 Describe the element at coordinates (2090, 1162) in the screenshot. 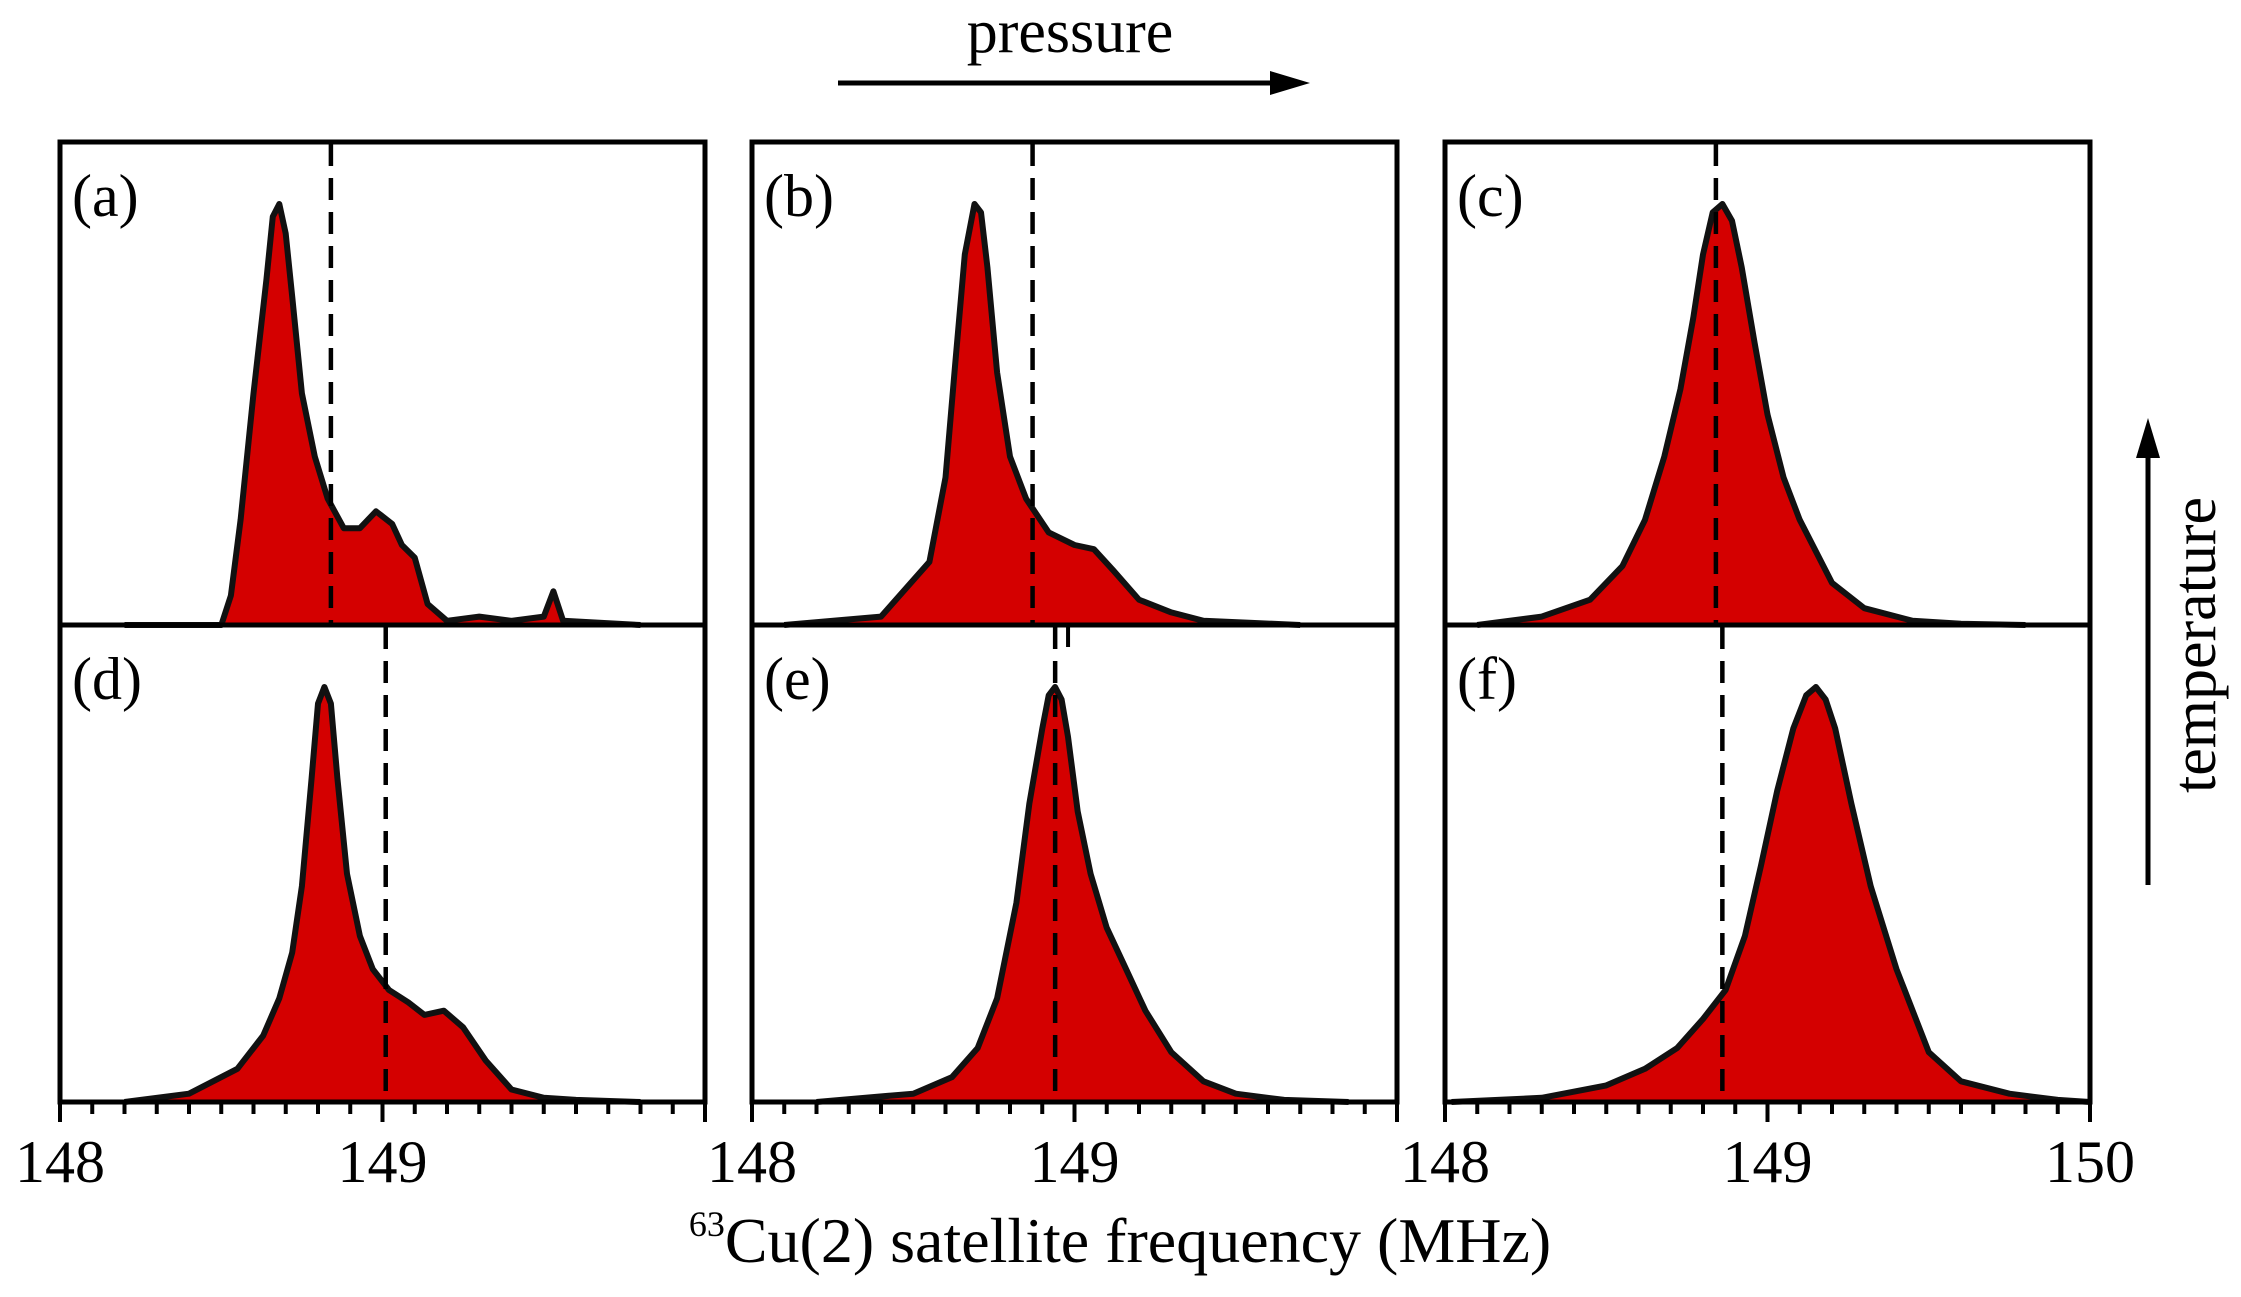

I see `tick-label: 150` at that location.